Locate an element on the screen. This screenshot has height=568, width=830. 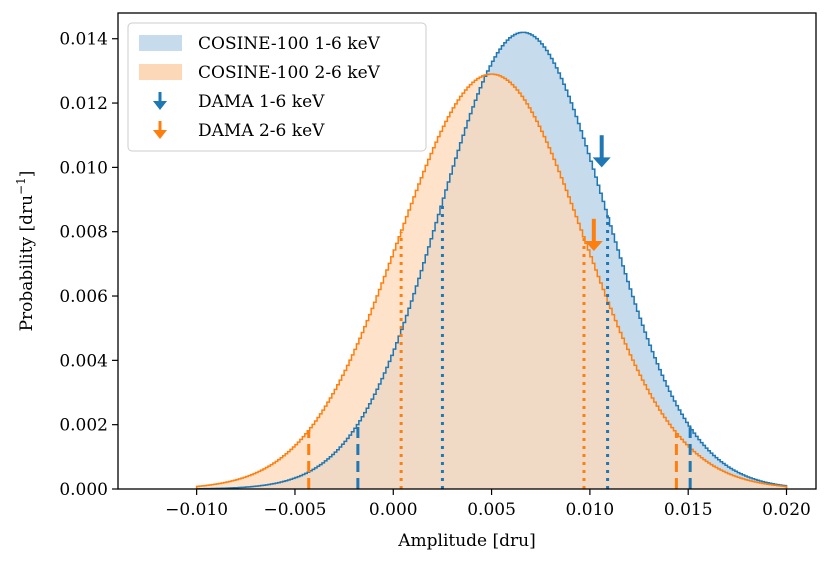
x-tick-label: 0.020 is located at coordinates (786, 510).